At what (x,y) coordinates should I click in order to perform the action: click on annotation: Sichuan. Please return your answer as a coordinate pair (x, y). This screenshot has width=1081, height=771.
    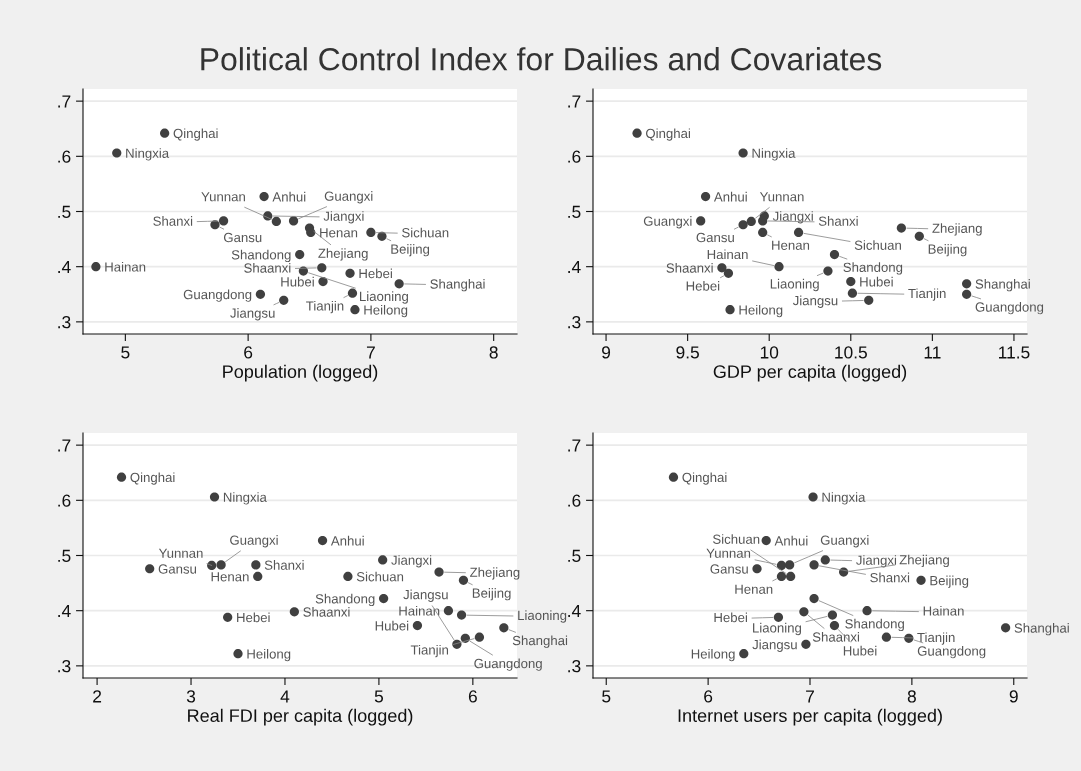
    Looking at the image, I should click on (425, 232).